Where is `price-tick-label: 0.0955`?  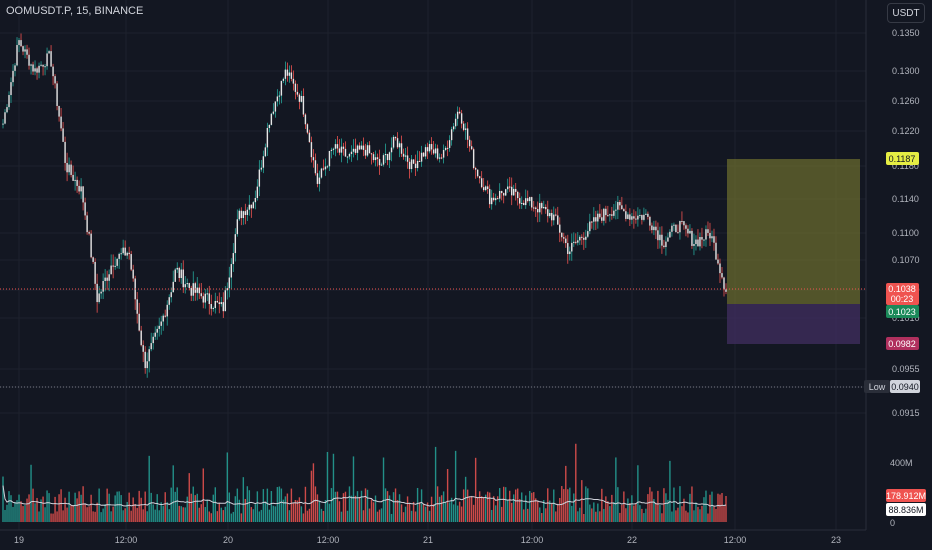
price-tick-label: 0.0955 is located at coordinates (906, 369).